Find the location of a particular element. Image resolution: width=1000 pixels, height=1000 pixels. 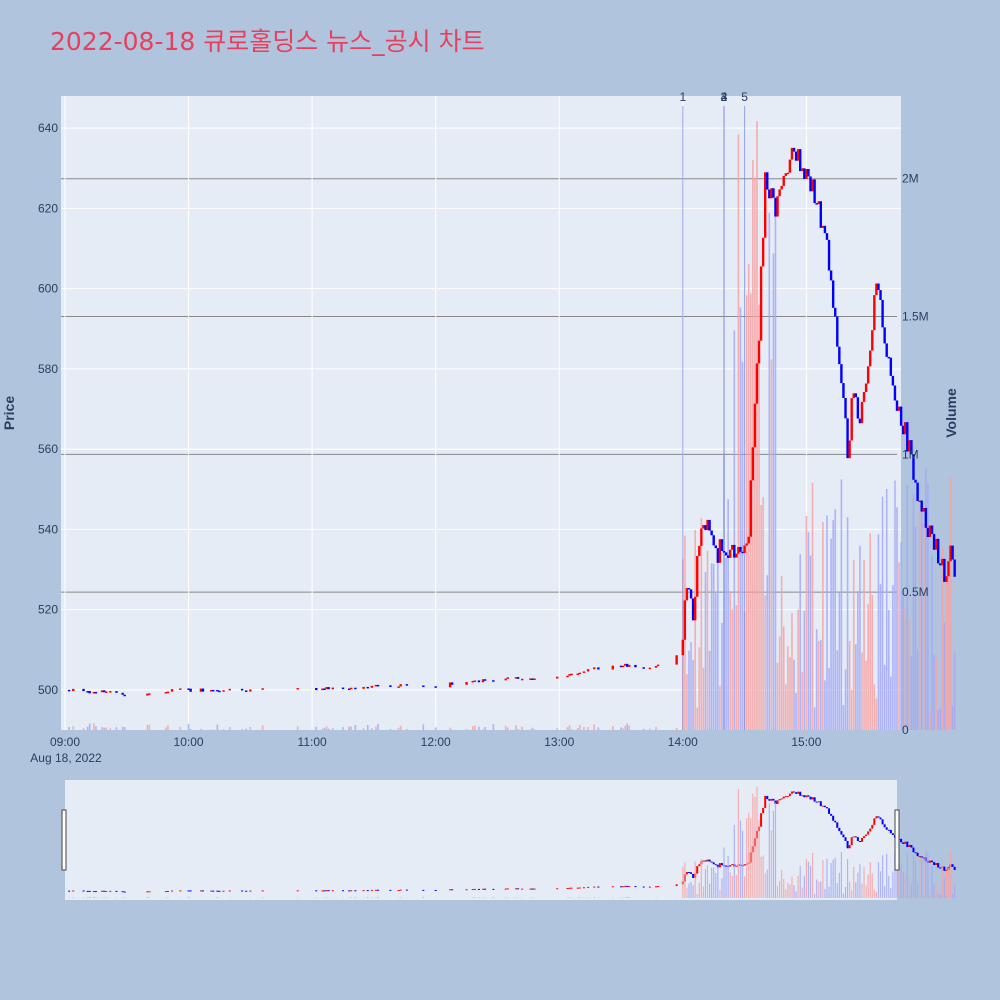

range-slider-right-handle is located at coordinates (897, 840).